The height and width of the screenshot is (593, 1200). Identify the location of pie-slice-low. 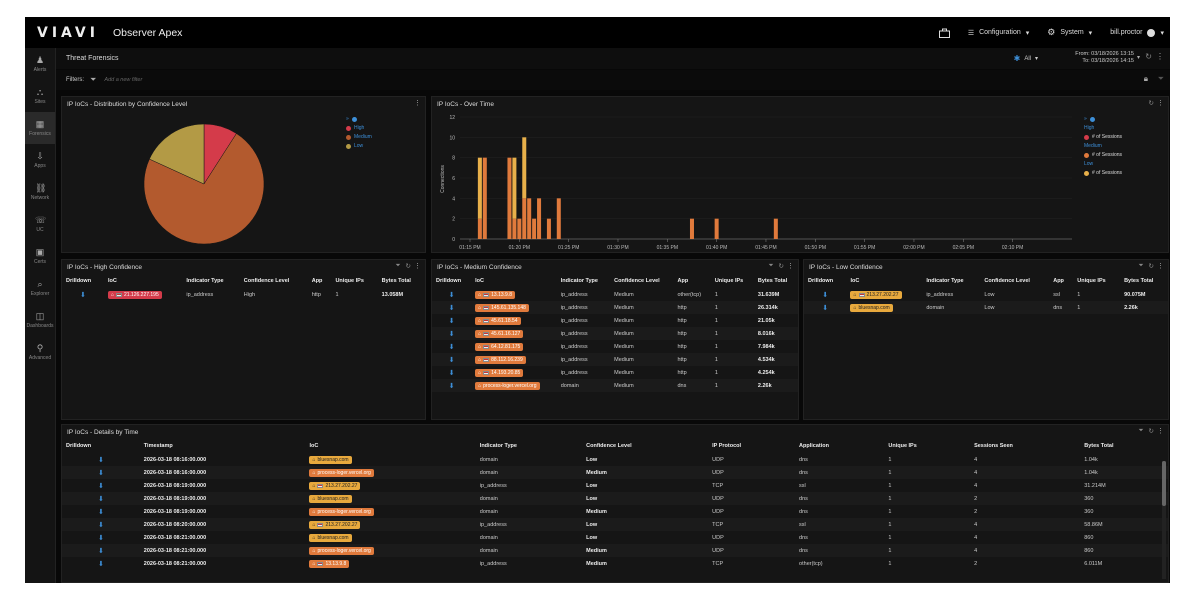
(177, 154).